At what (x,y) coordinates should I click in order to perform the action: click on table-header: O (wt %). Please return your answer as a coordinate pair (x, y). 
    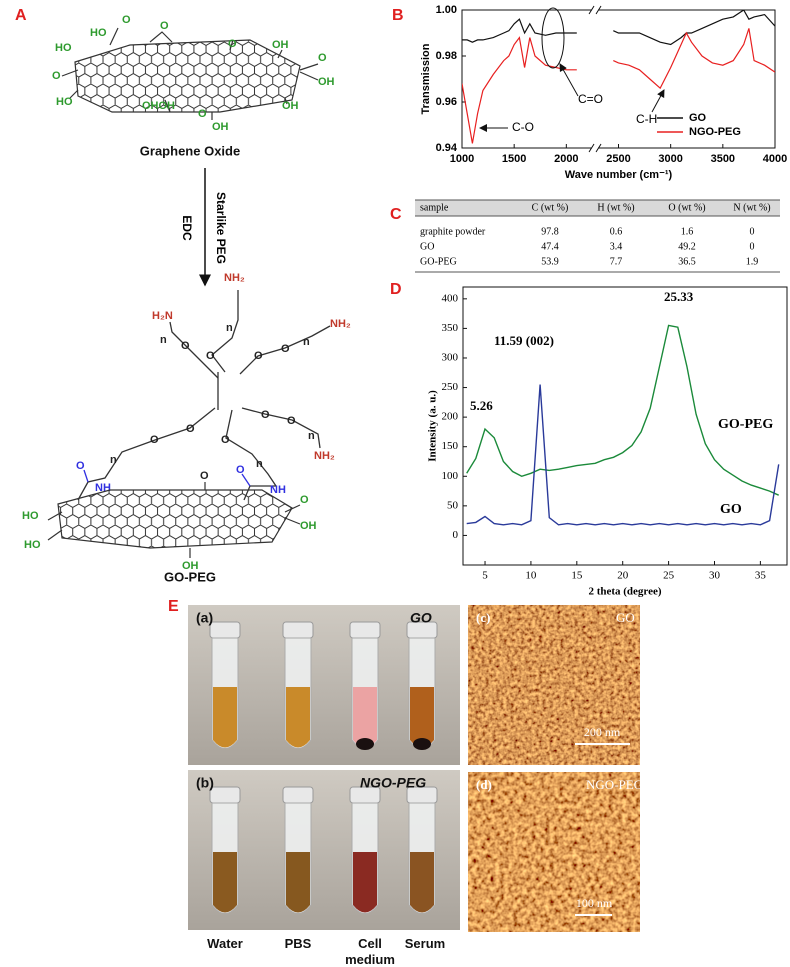
    Looking at the image, I should click on (686, 207).